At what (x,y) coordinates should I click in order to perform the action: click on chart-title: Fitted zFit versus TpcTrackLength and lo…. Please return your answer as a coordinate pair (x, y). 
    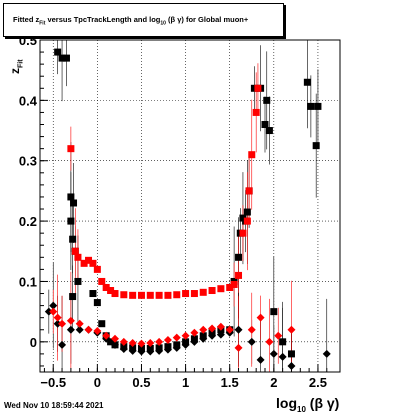
    Looking at the image, I should click on (130, 21).